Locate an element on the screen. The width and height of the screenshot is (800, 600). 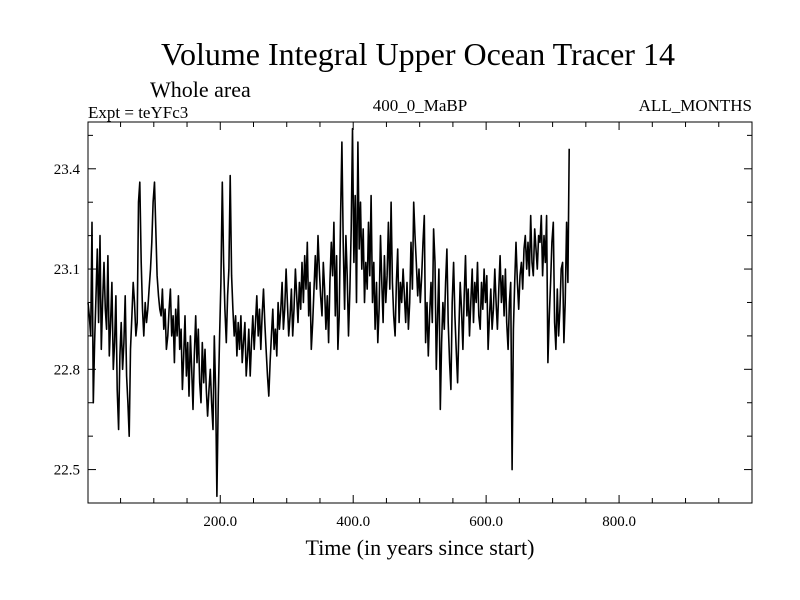
y-tick-label: 22.8 is located at coordinates (67, 370).